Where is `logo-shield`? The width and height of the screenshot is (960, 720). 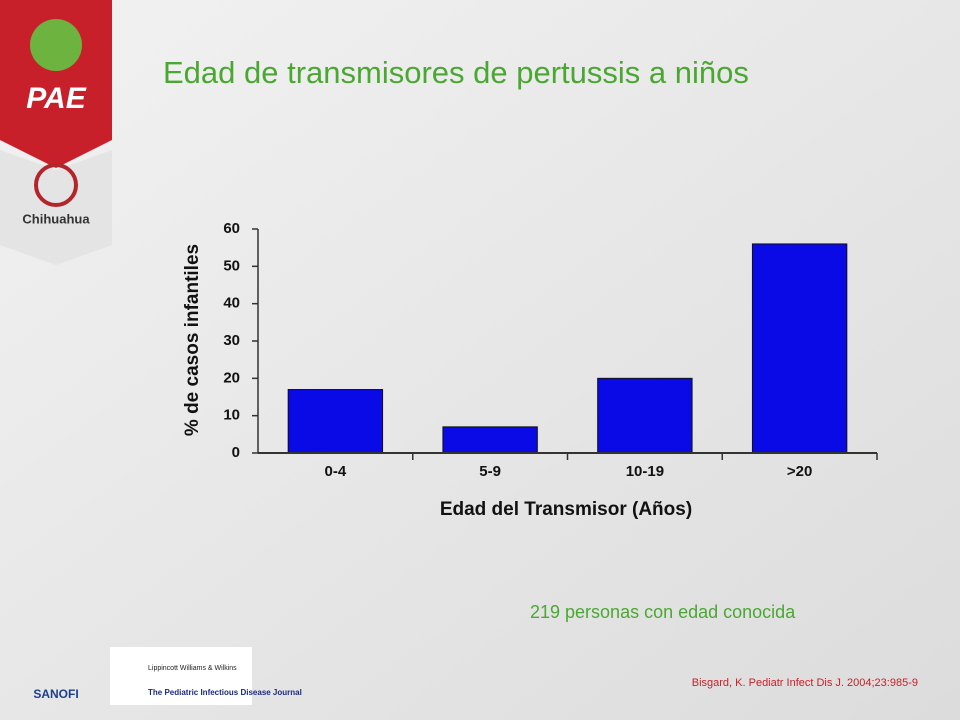
logo-shield is located at coordinates (56, 207).